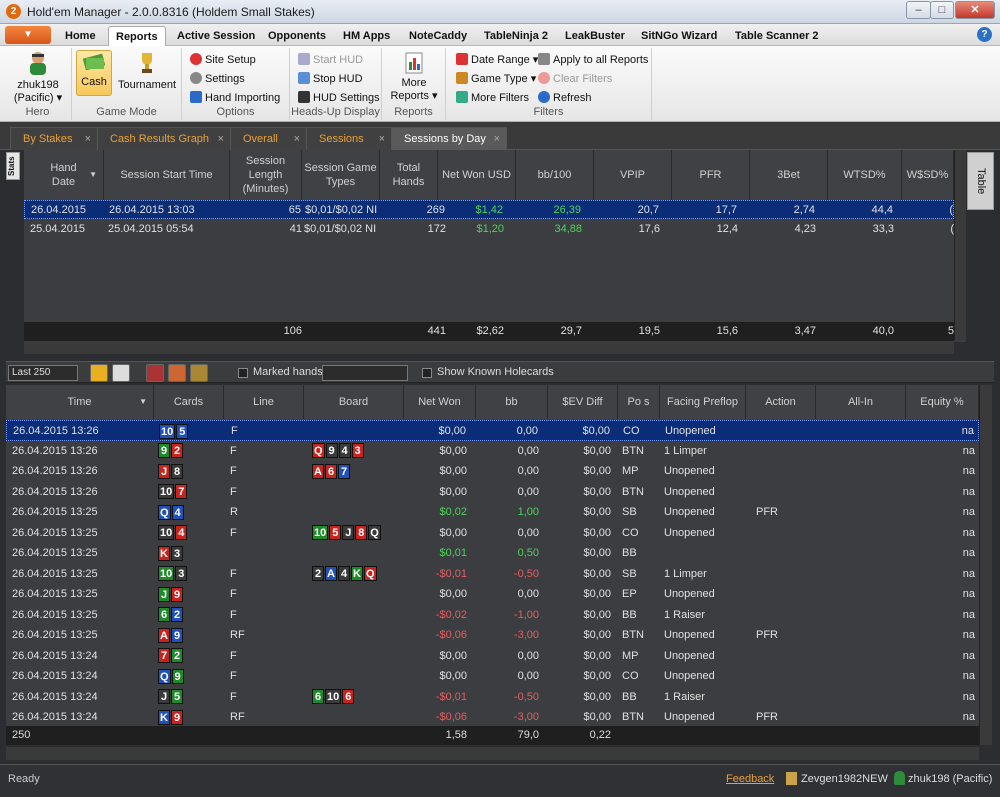 This screenshot has width=1000, height=797. I want to click on apply-all-button: Apply to all Reports, so click(593, 60).